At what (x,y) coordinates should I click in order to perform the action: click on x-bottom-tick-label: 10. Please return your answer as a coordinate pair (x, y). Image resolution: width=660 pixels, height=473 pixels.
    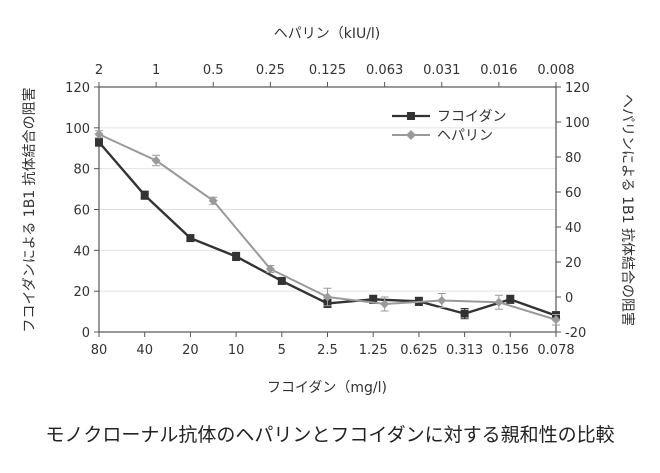
    Looking at the image, I should click on (236, 350).